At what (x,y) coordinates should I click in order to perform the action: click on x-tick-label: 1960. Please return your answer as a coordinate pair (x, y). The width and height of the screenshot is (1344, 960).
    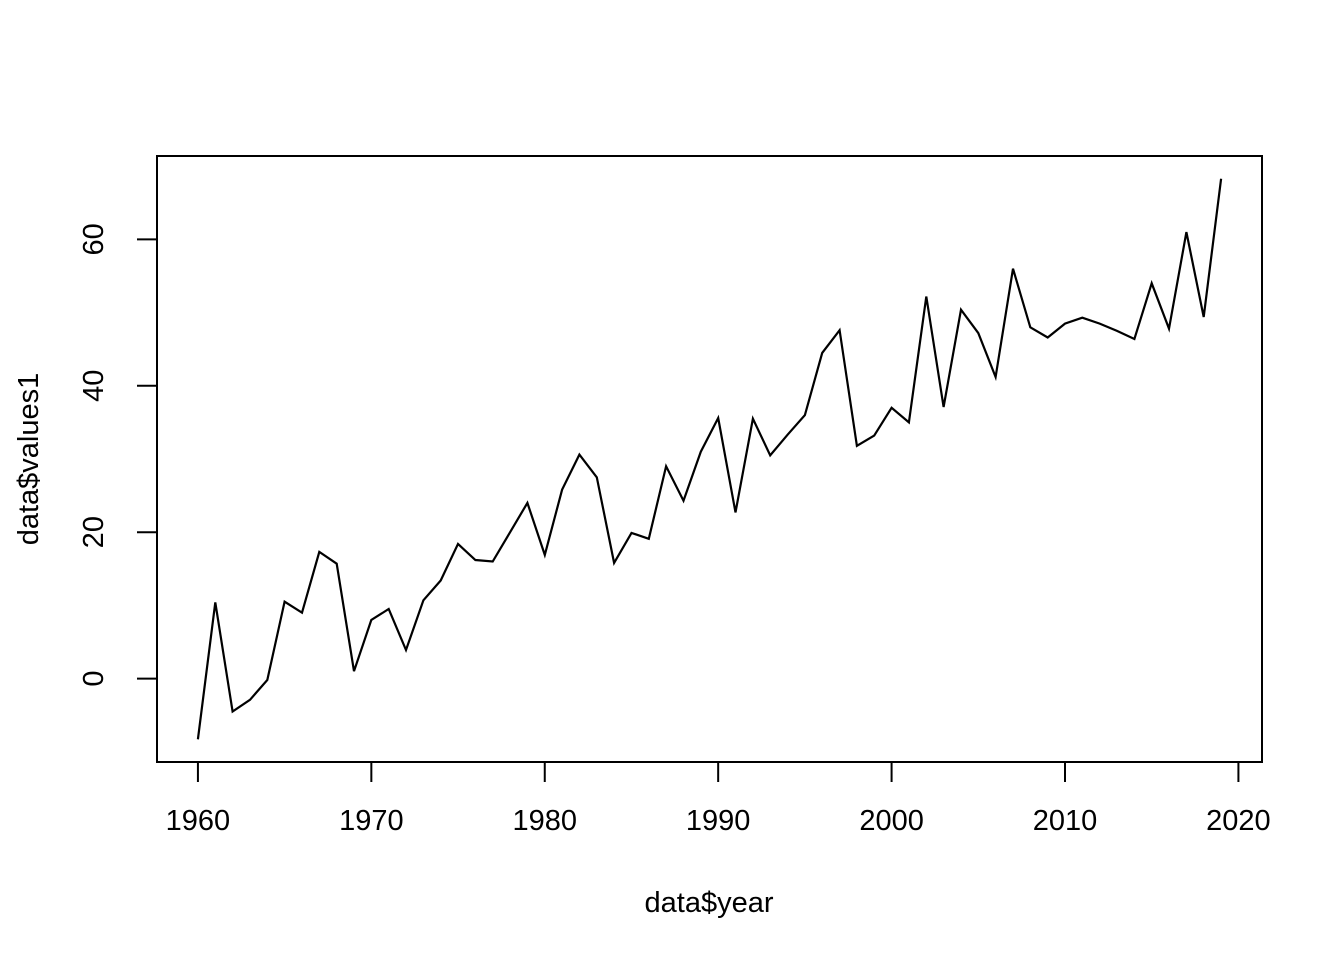
    Looking at the image, I should click on (198, 821).